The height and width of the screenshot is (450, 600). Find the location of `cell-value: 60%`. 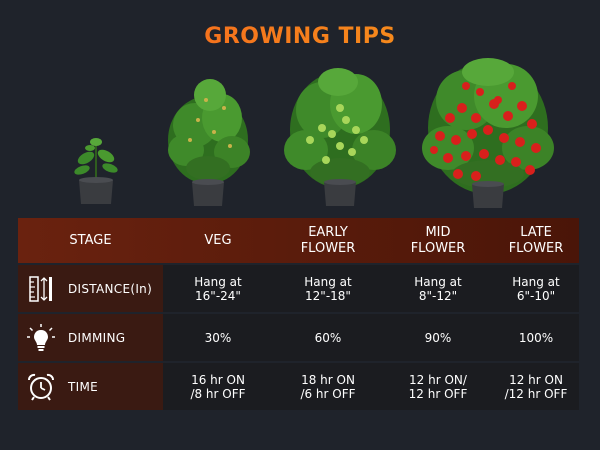

cell-value: 60% is located at coordinates (328, 337).